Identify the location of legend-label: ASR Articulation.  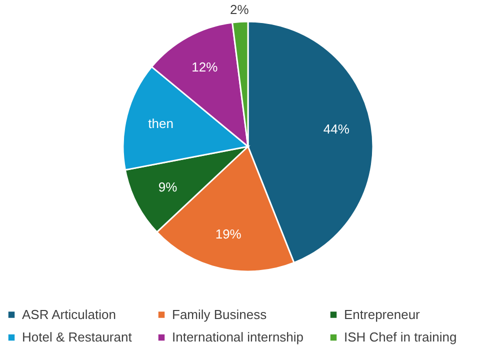
(69, 314).